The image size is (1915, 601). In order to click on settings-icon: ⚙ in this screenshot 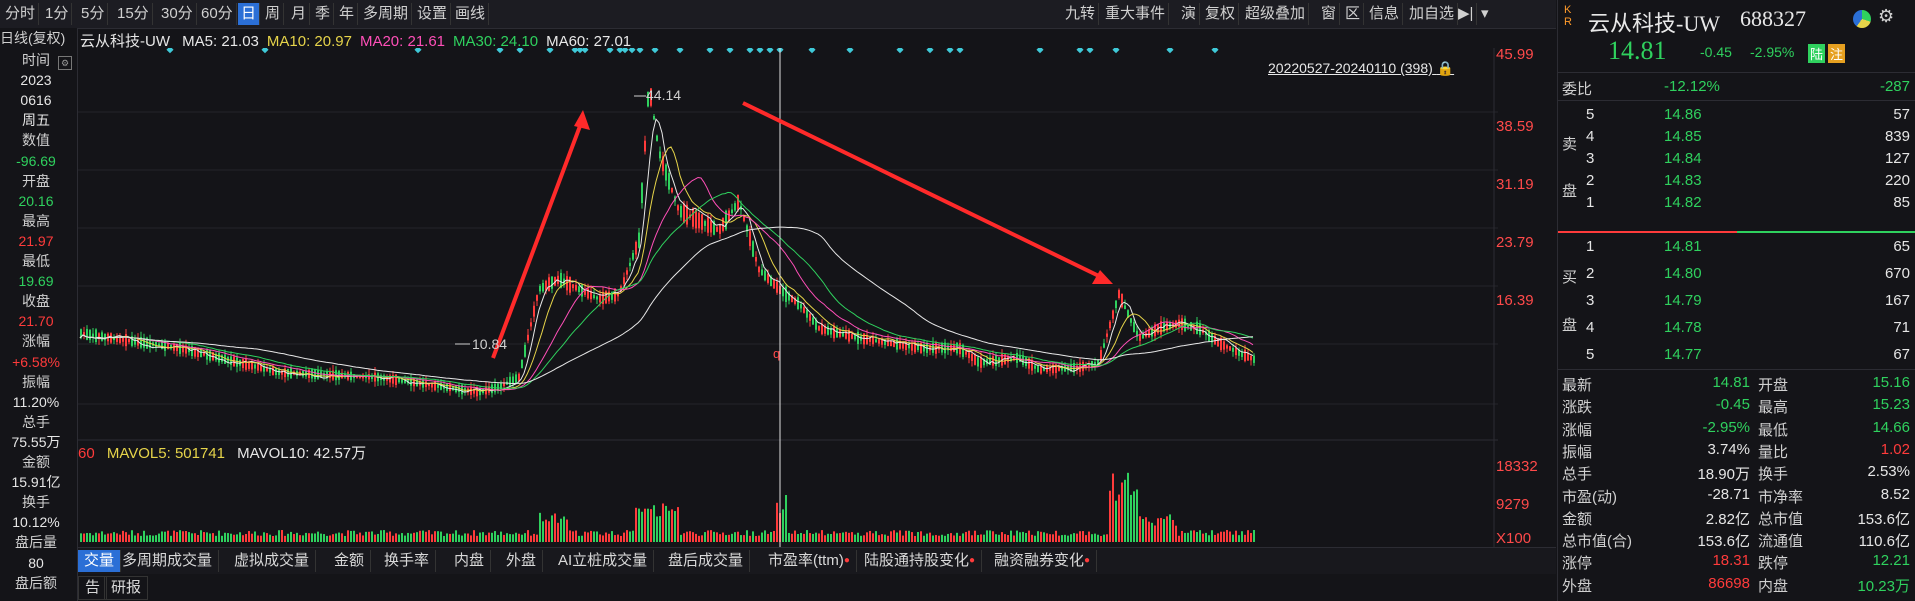, I will do `click(65, 63)`.